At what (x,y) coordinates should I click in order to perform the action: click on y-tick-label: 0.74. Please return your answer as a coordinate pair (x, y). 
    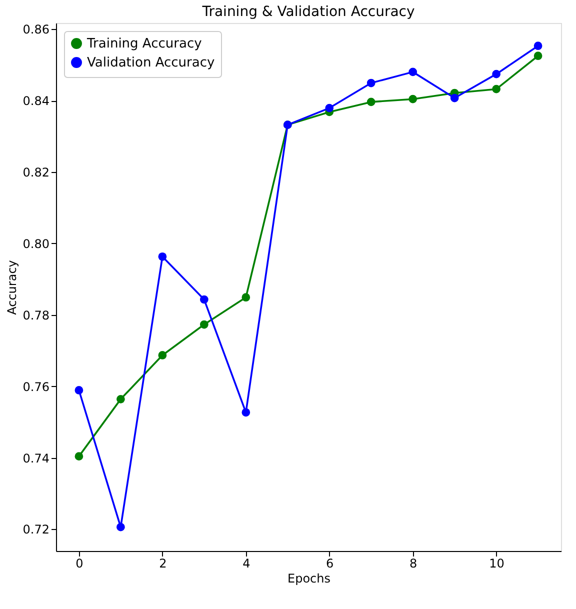
    Looking at the image, I should click on (36, 458).